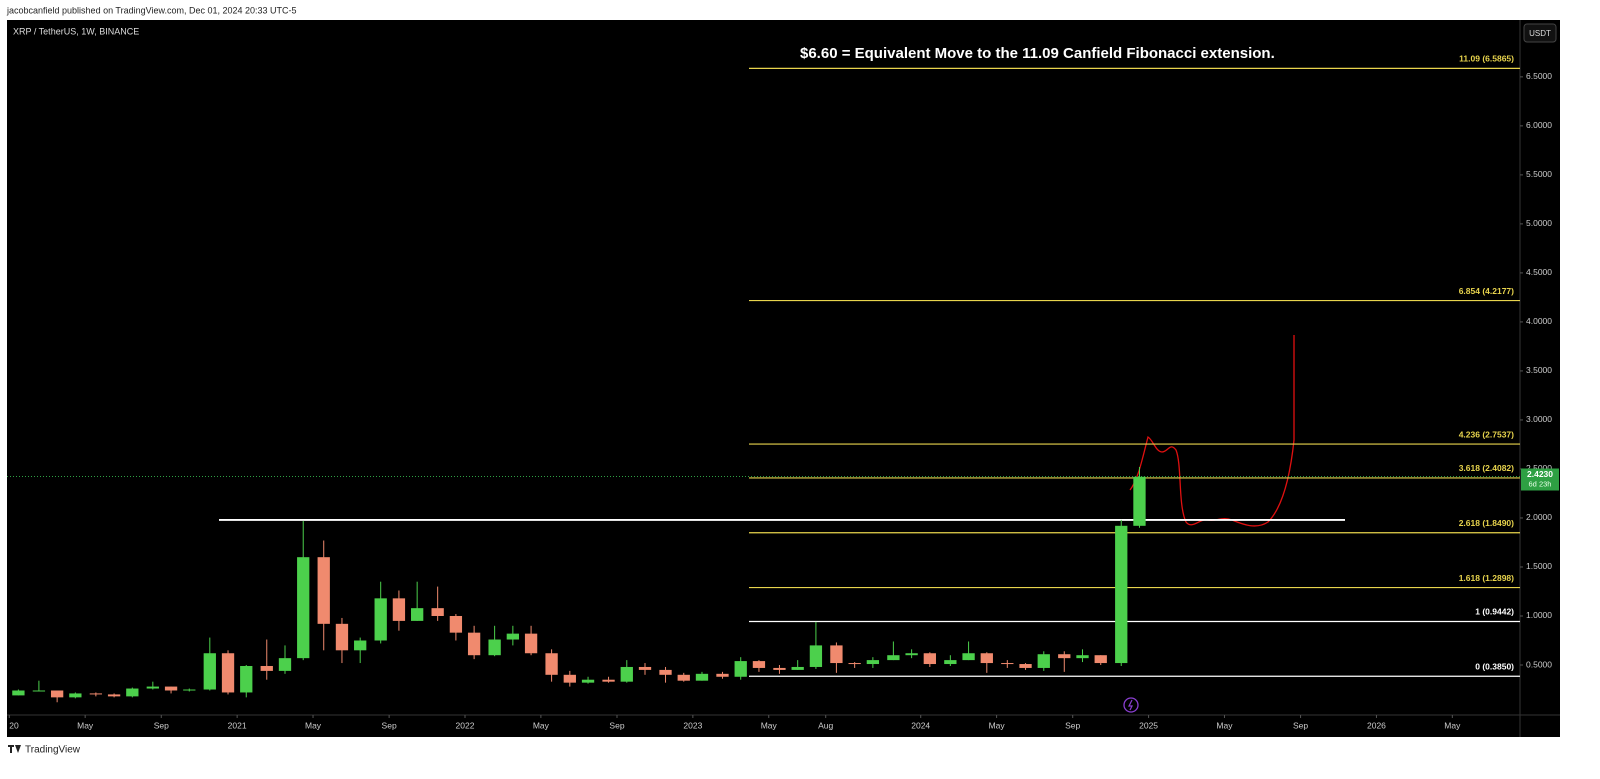  I want to click on y-tick-label: 5.0000, so click(1539, 223).